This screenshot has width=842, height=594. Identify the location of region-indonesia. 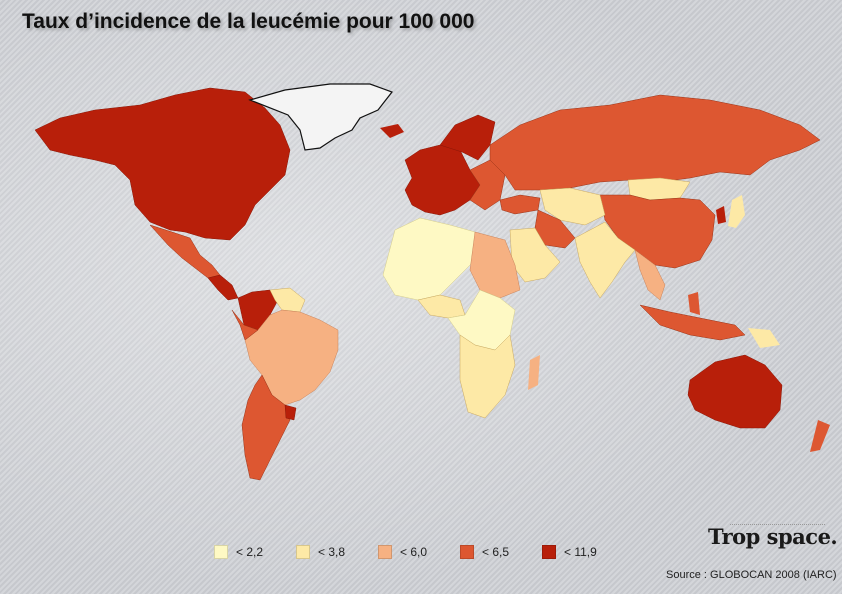
(692, 322).